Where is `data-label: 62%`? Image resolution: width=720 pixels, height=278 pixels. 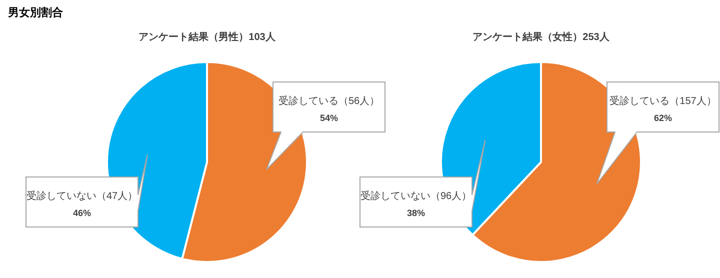 data-label: 62% is located at coordinates (663, 118).